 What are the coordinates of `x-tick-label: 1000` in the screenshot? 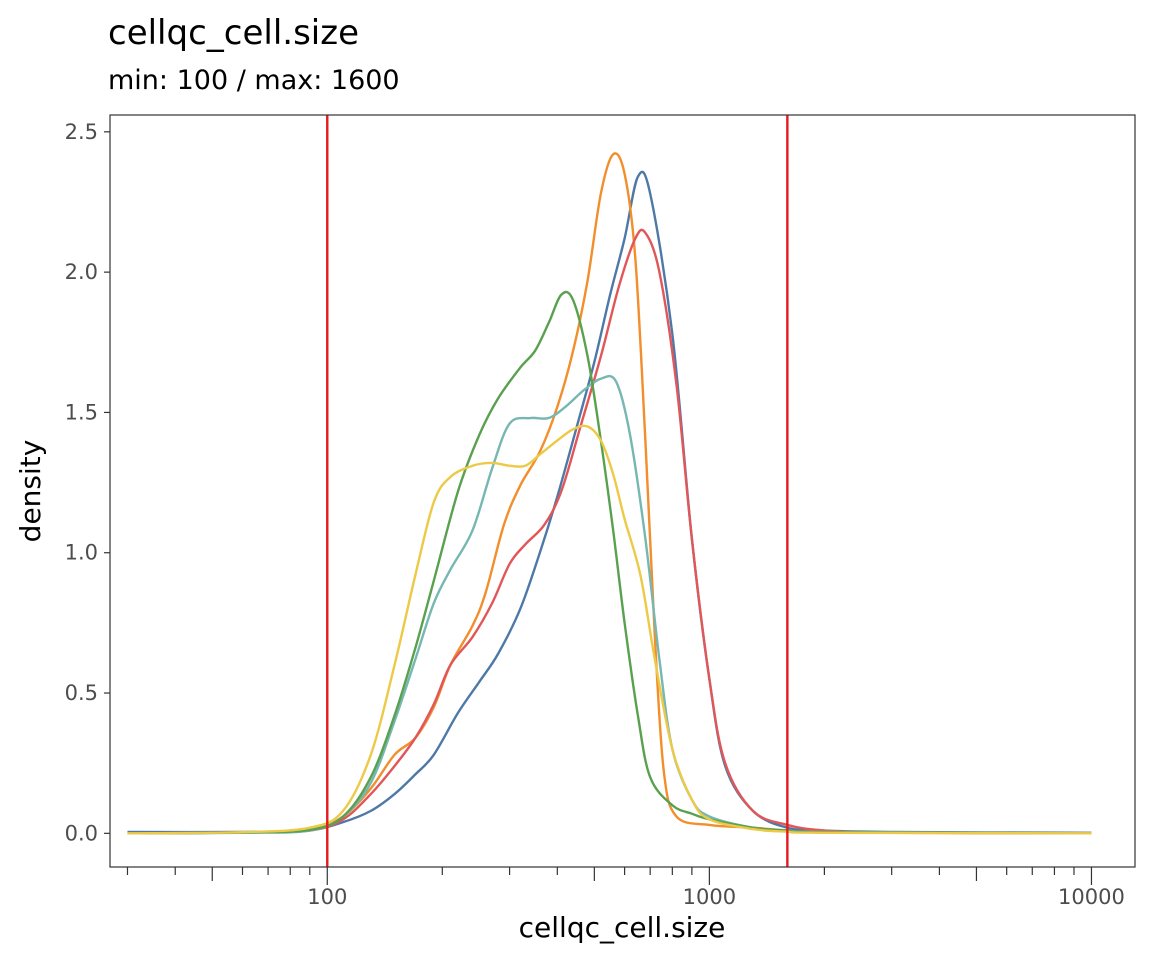 It's located at (709, 897).